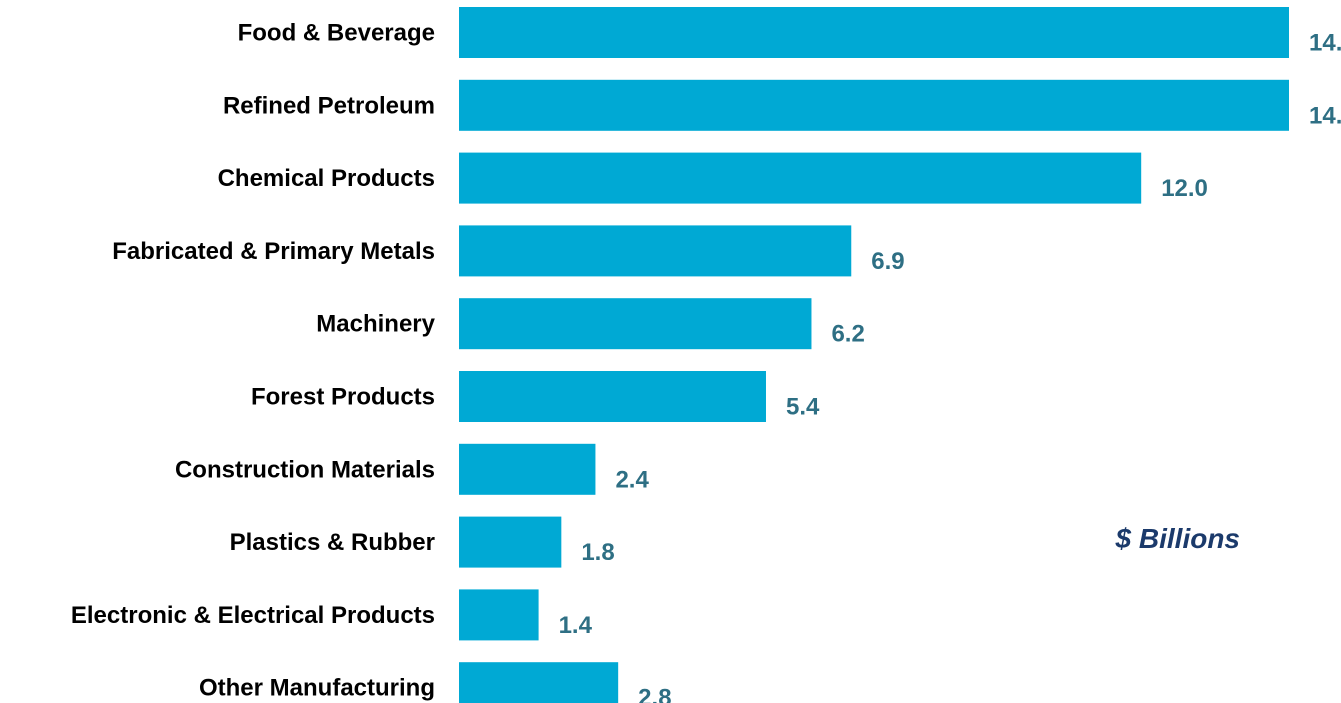 The image size is (1341, 703). I want to click on value-label-electronic-and-electrical-products: 1.4, so click(576, 625).